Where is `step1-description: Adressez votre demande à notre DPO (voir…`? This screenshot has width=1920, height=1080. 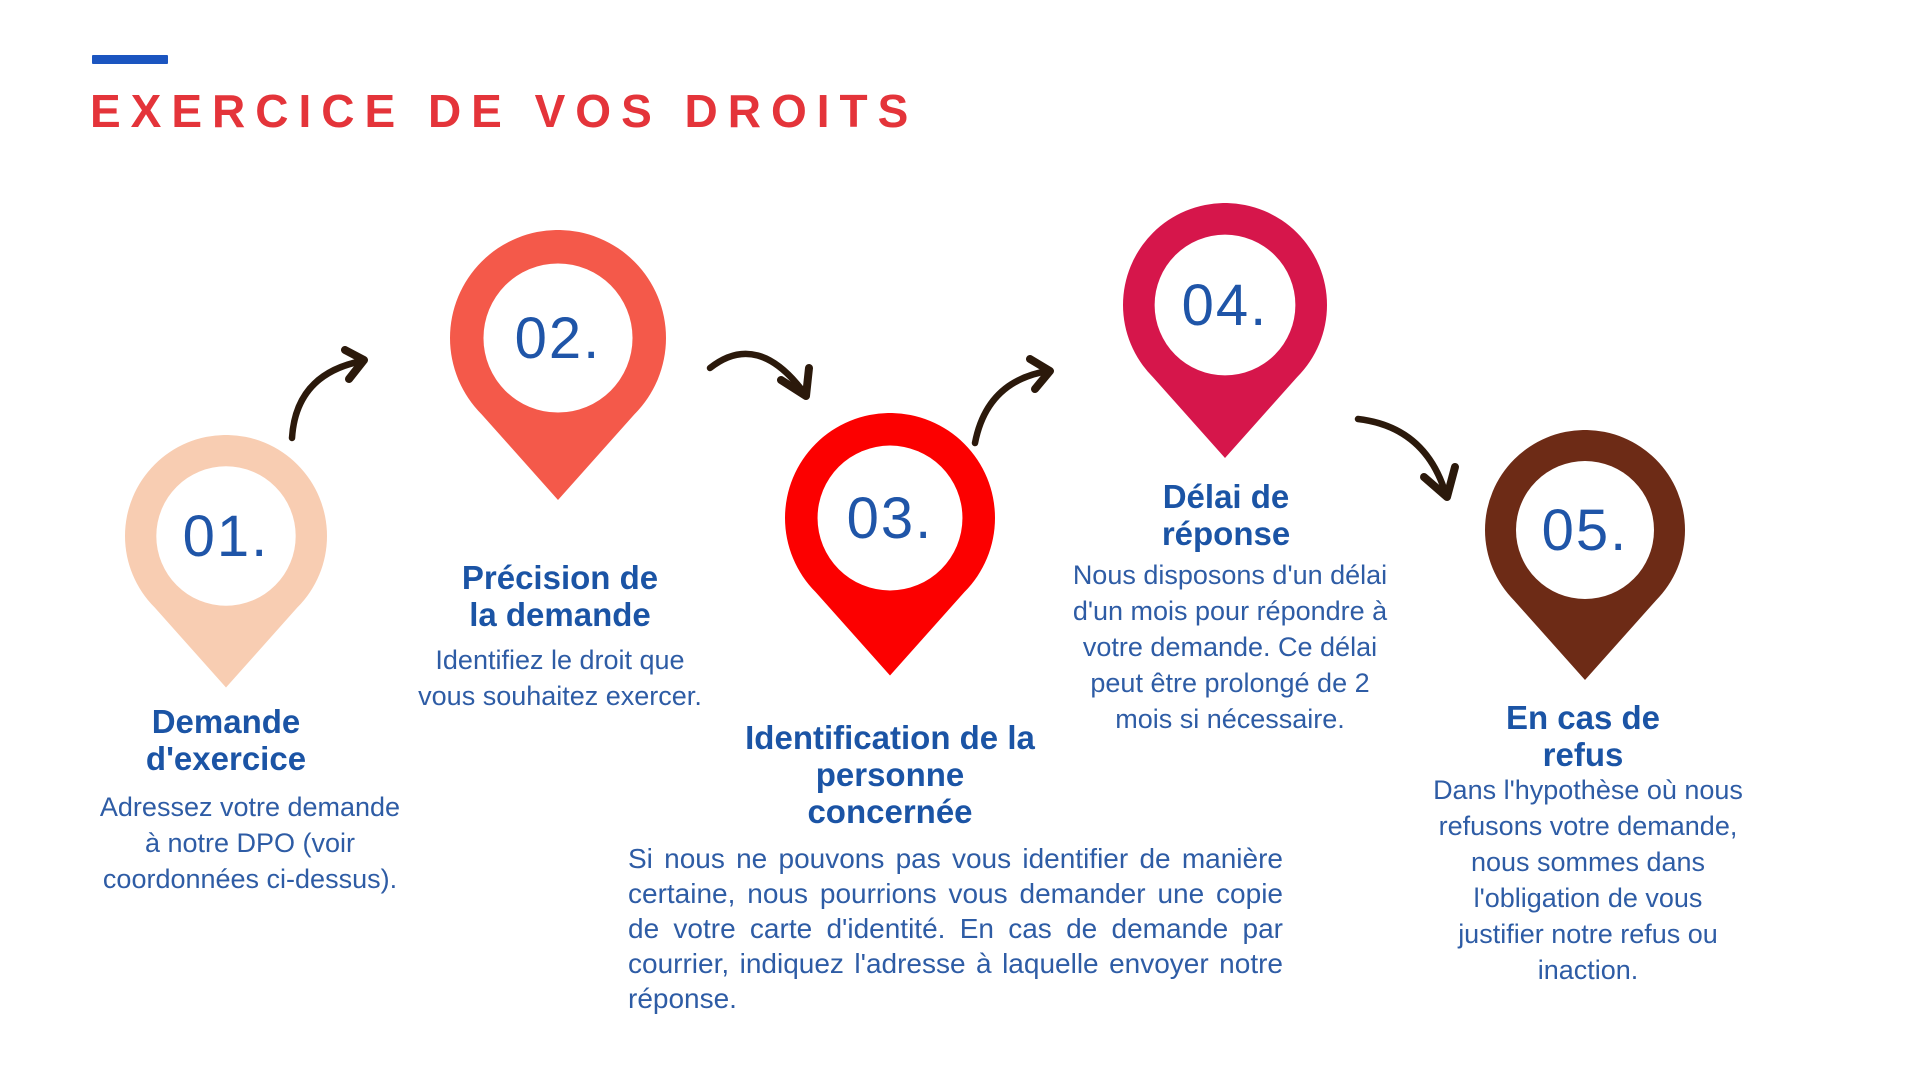
step1-description: Adressez votre demande à notre DPO (voir… is located at coordinates (250, 843).